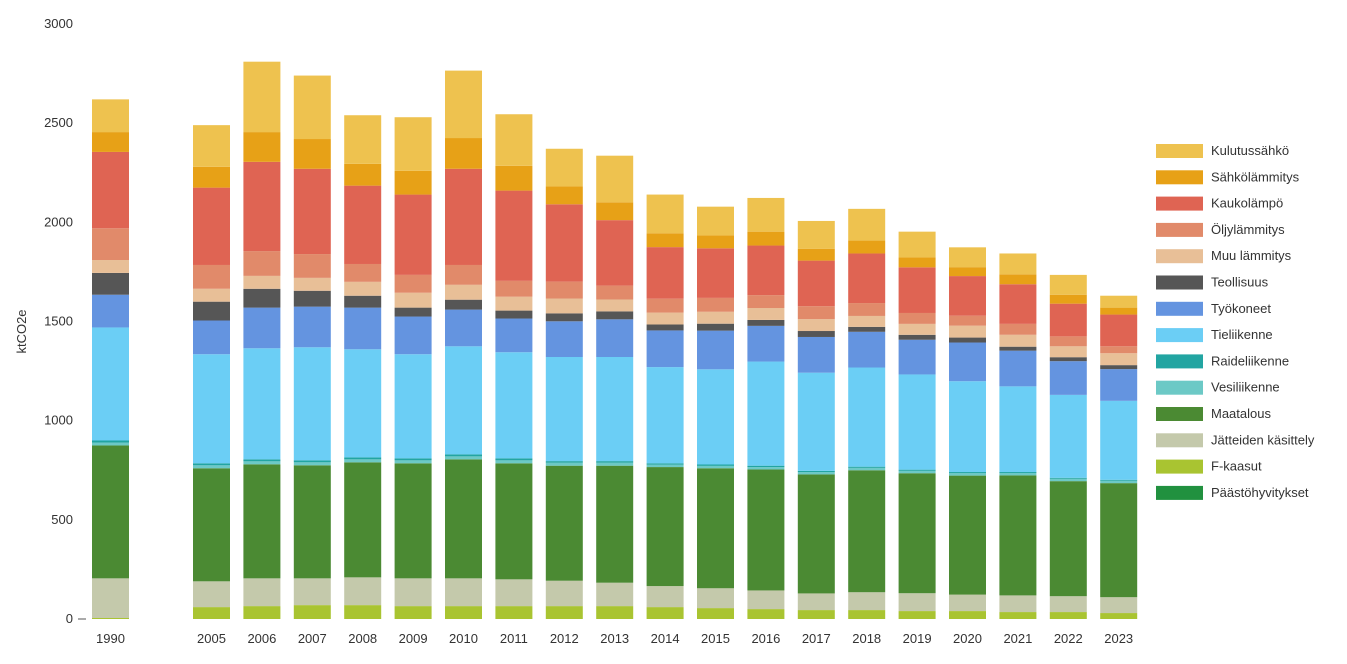 This screenshot has height=664, width=1347. I want to click on legend-label: Teollisuus, so click(1240, 282).